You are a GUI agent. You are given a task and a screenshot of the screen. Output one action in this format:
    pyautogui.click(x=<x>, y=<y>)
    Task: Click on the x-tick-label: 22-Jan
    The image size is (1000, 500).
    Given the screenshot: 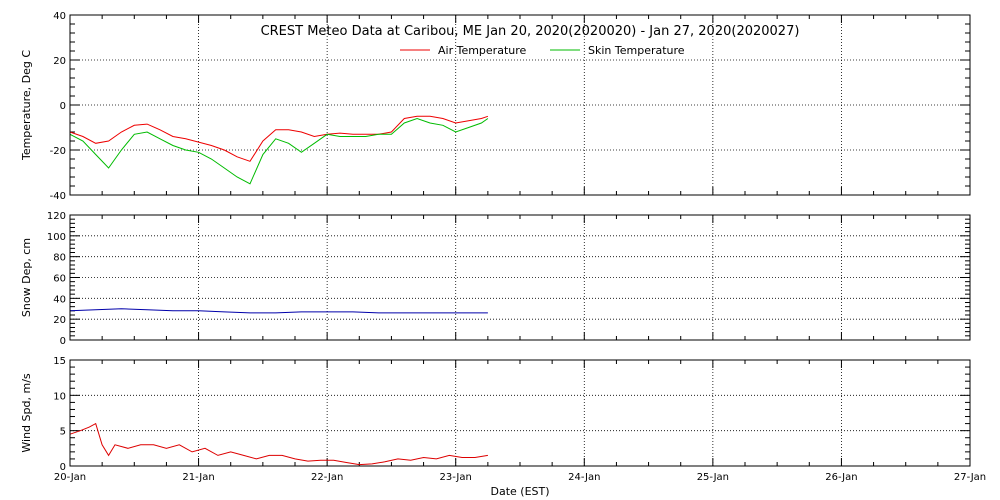 What is the action you would take?
    pyautogui.click(x=327, y=477)
    